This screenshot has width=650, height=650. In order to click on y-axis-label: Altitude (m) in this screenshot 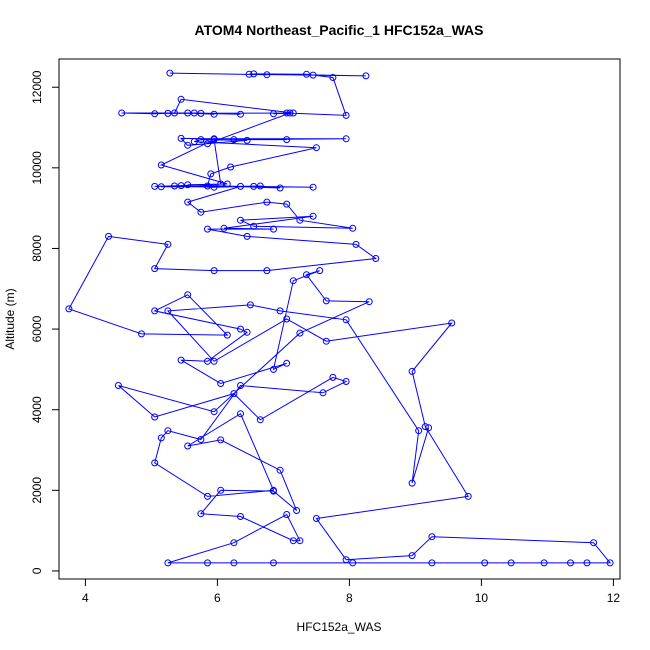, I will do `click(10, 318)`.